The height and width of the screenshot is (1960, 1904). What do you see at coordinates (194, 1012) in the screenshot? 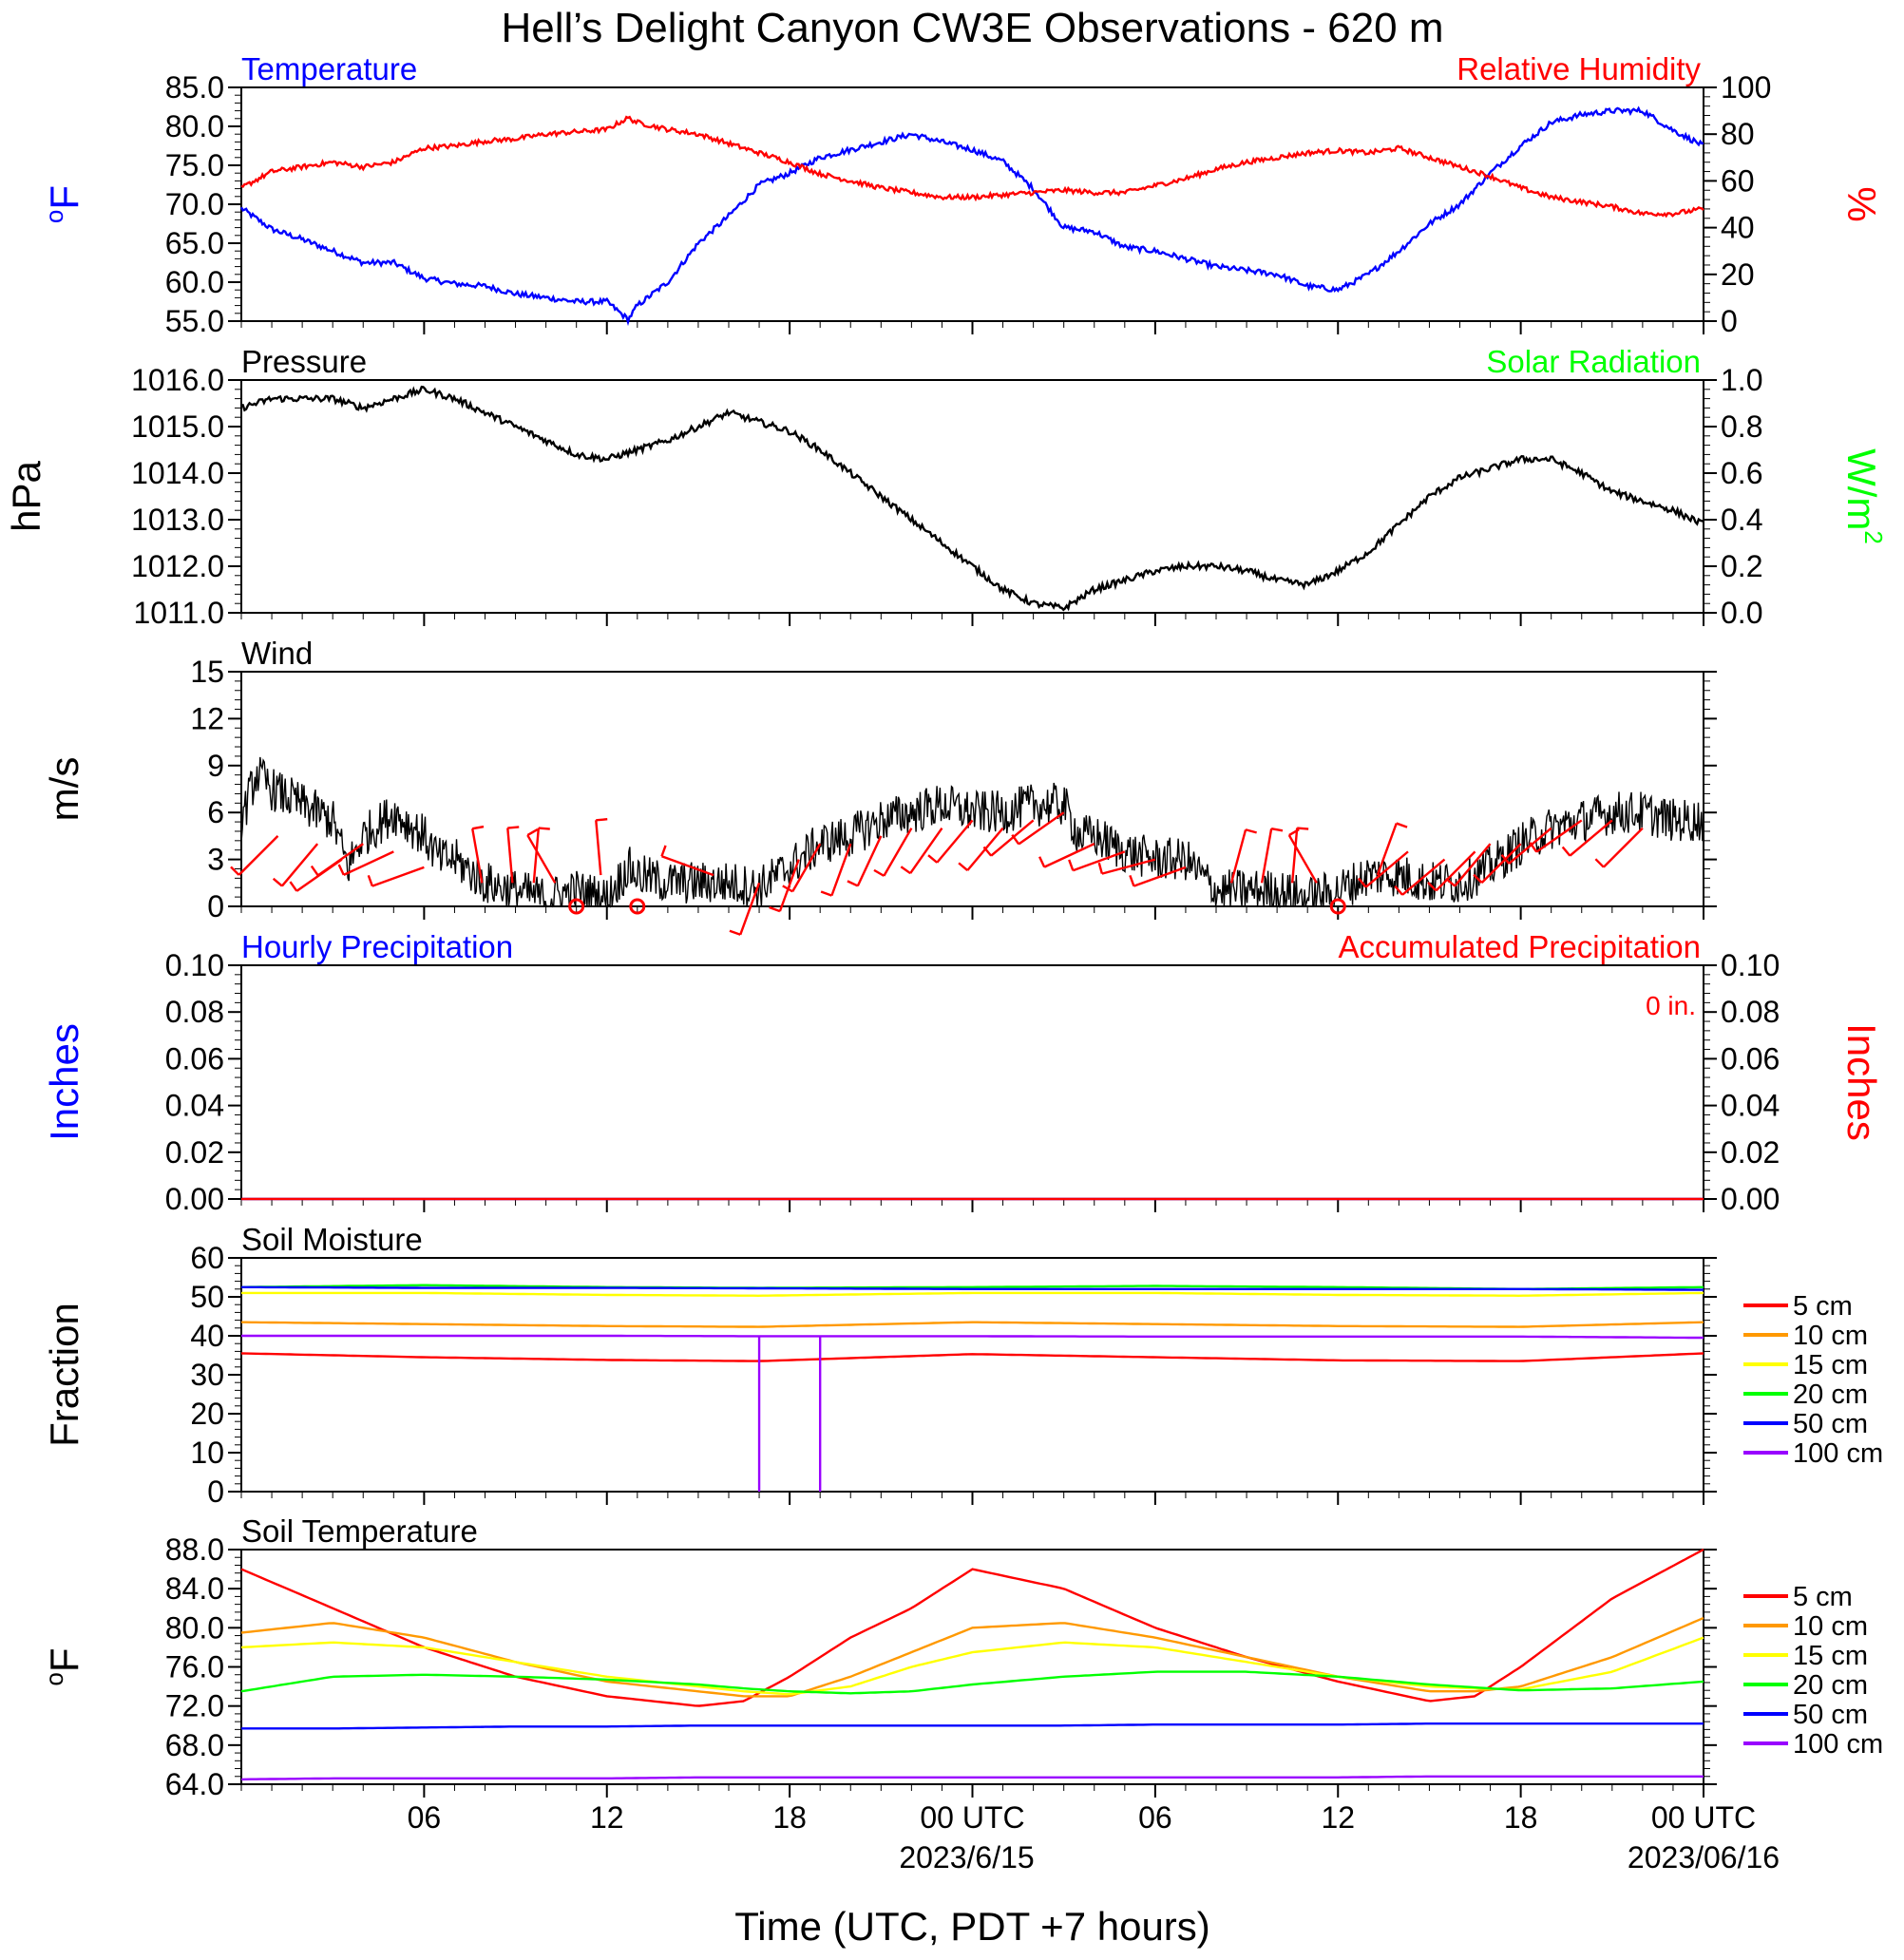
I see `y-tick-label: 0.08` at bounding box center [194, 1012].